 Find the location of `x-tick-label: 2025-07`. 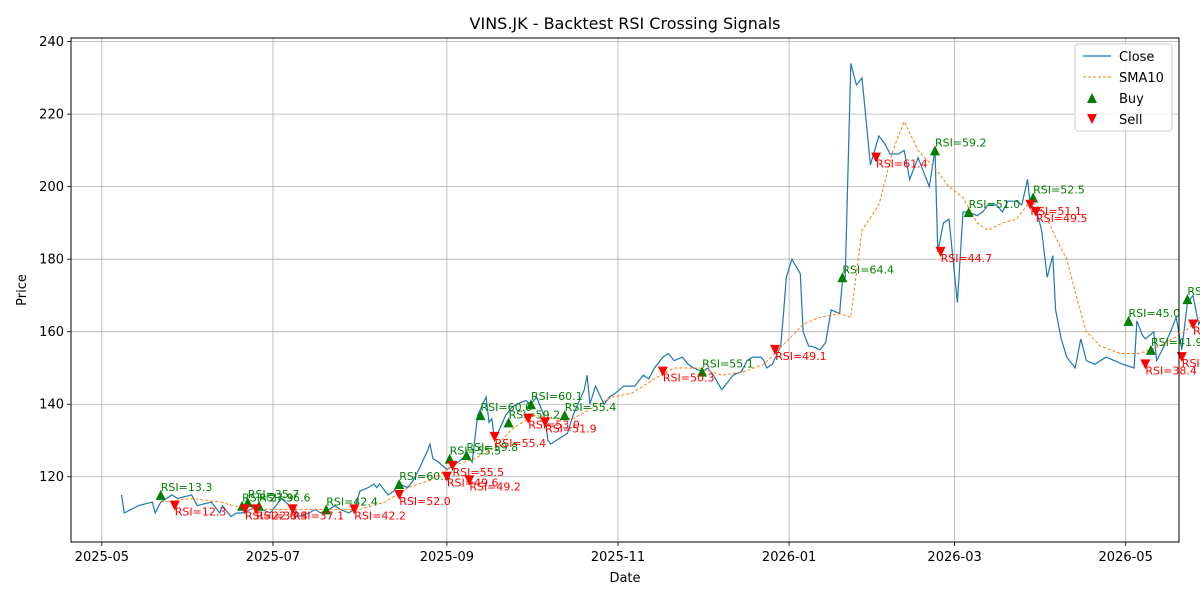

x-tick-label: 2025-07 is located at coordinates (273, 557).